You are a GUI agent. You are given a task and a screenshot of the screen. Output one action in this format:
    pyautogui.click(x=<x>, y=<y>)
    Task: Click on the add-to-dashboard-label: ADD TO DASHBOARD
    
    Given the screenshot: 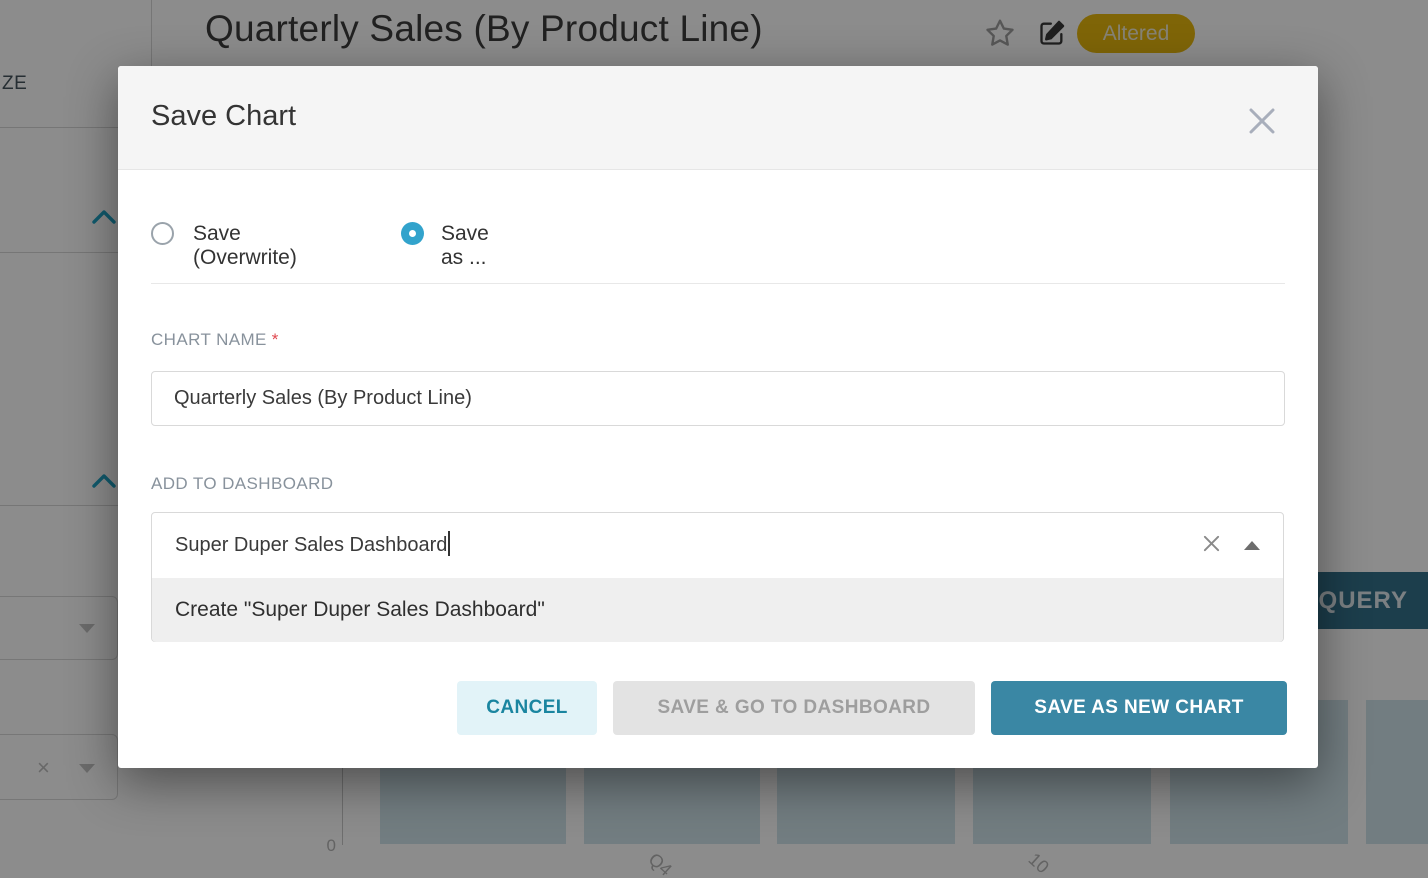 What is the action you would take?
    pyautogui.click(x=242, y=483)
    